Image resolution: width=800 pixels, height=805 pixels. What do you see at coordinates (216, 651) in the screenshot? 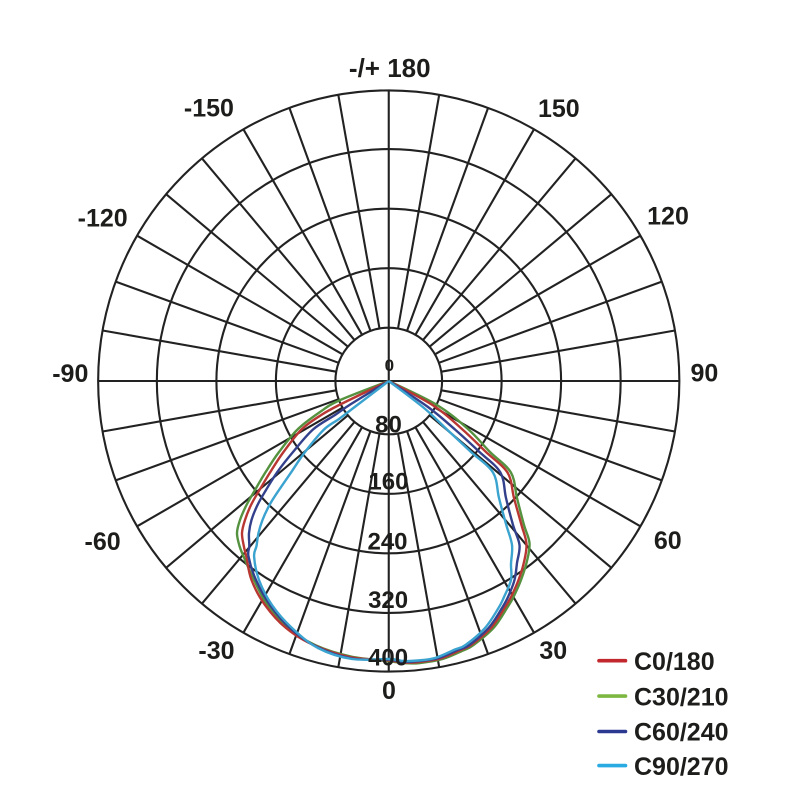
I see `svg-text: -30` at bounding box center [216, 651].